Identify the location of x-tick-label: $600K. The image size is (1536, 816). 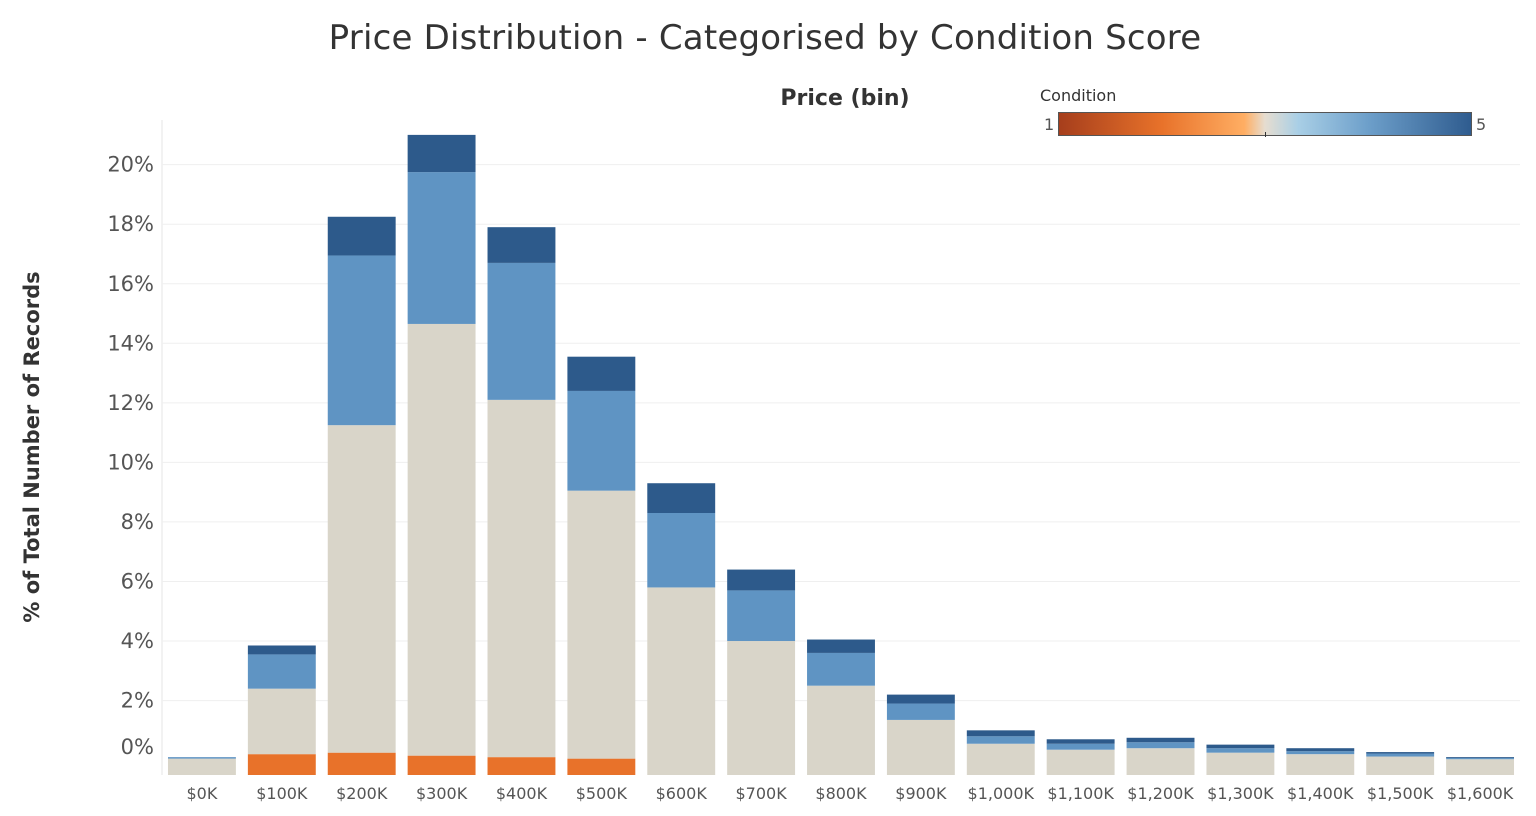
(682, 793).